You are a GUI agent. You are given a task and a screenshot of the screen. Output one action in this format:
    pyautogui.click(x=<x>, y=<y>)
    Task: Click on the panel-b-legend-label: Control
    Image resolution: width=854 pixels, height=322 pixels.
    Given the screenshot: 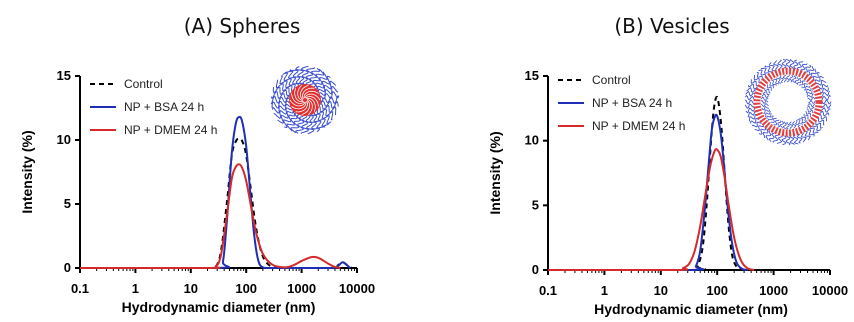 What is the action you would take?
    pyautogui.click(x=611, y=80)
    